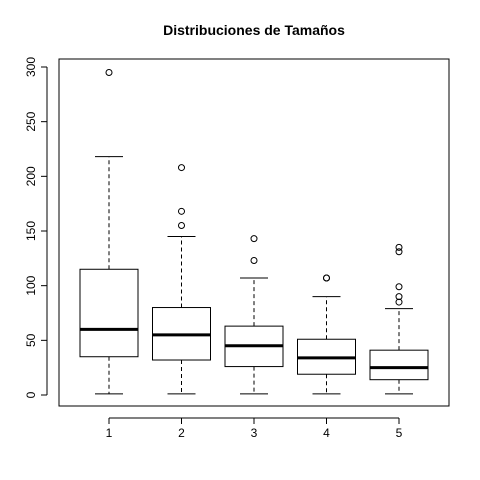 The width and height of the screenshot is (480, 480). Describe the element at coordinates (31, 231) in the screenshot. I see `y-tick-label: 150` at that location.